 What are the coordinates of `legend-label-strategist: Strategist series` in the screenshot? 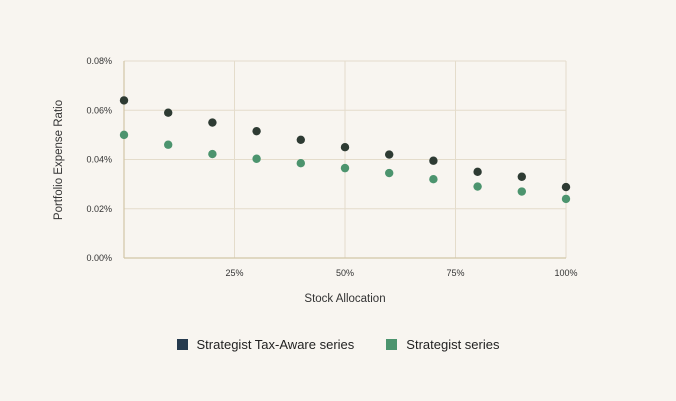 It's located at (453, 344).